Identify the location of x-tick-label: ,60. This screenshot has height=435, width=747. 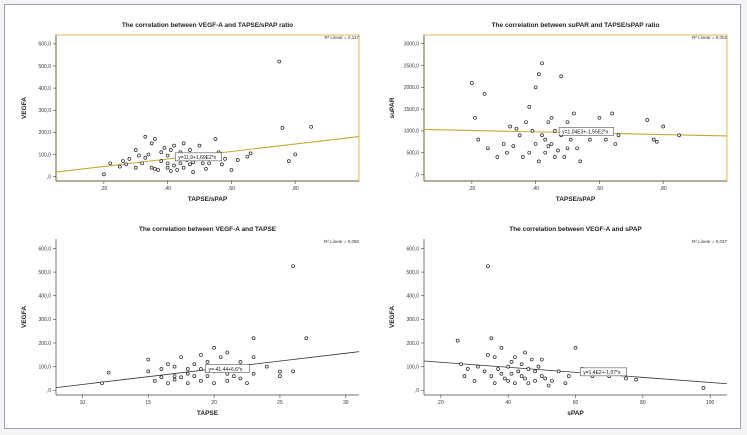
(599, 189).